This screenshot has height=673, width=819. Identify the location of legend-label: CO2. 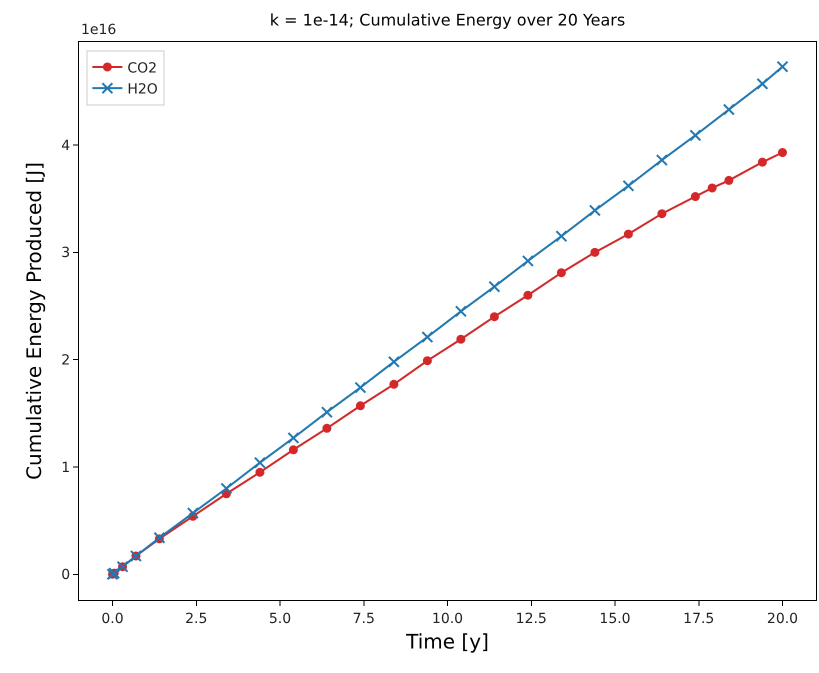
(142, 68).